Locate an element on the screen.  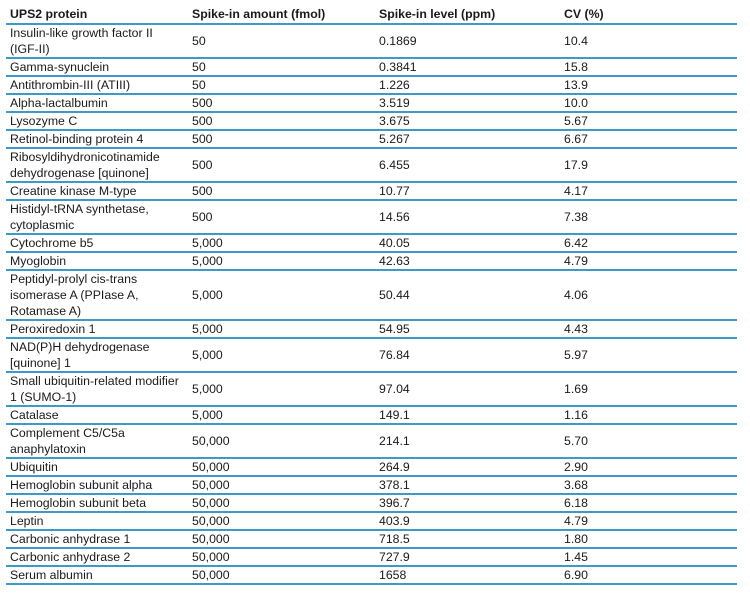
cell-cv: 5.97 is located at coordinates (648, 355).